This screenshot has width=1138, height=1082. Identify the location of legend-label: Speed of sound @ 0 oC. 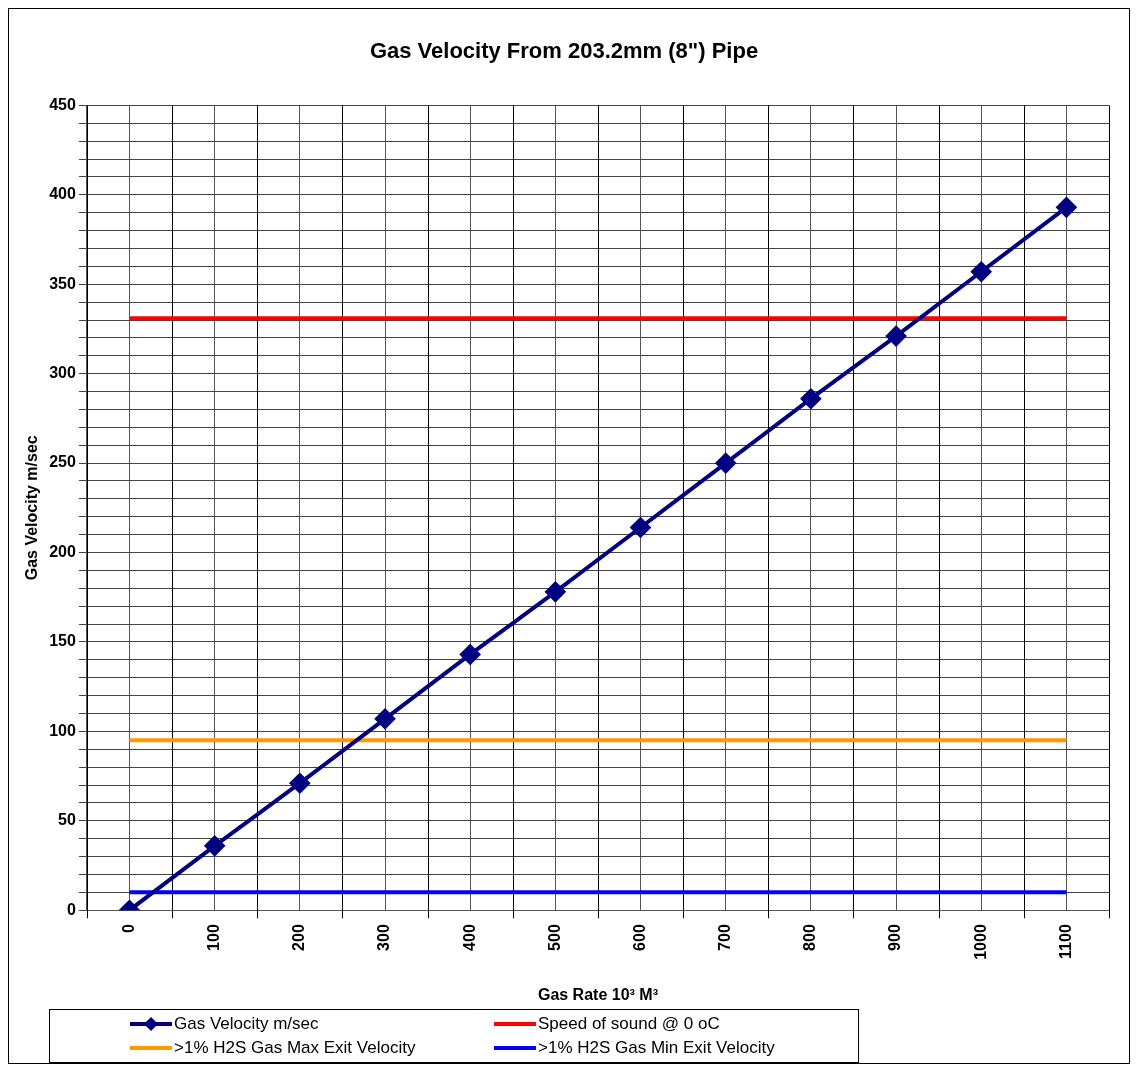
(629, 1024).